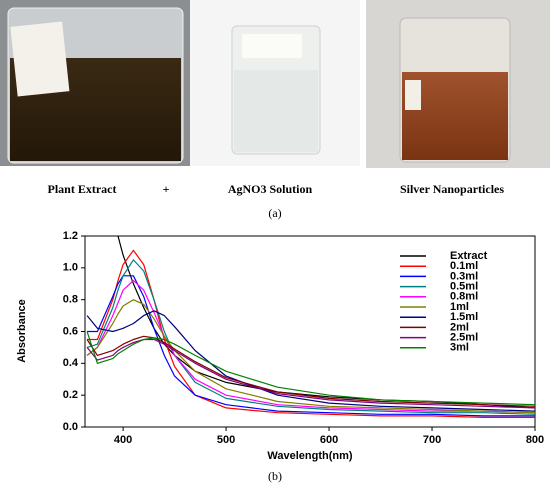 The width and height of the screenshot is (550, 486). Describe the element at coordinates (535, 440) in the screenshot. I see `x-tick-label: 800` at that location.